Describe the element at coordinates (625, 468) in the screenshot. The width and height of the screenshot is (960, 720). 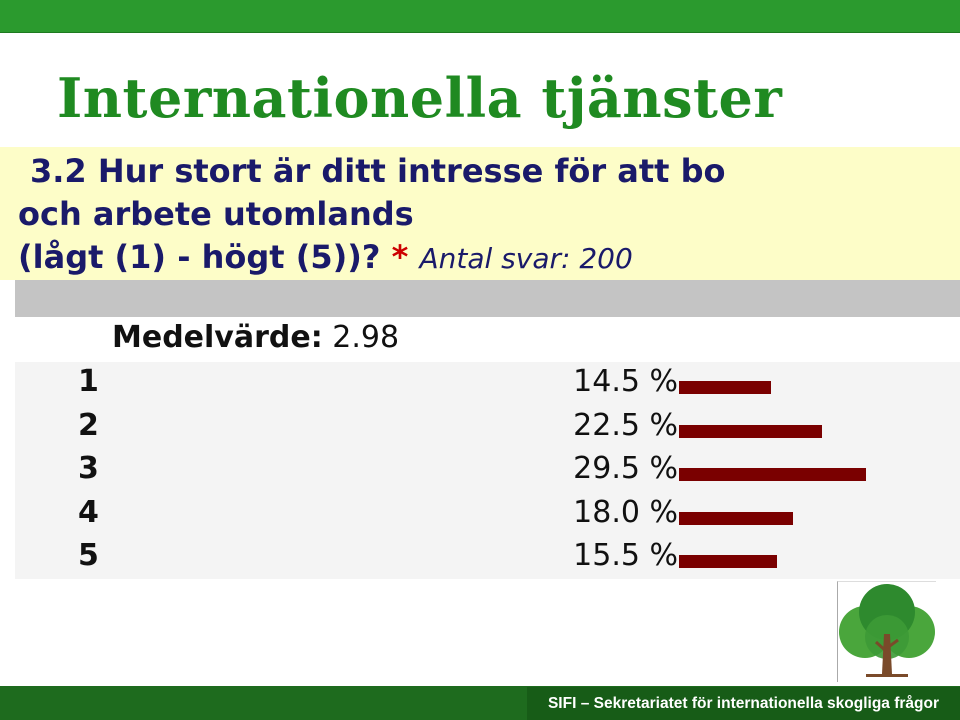
I see `value-label: 29.5 %` at that location.